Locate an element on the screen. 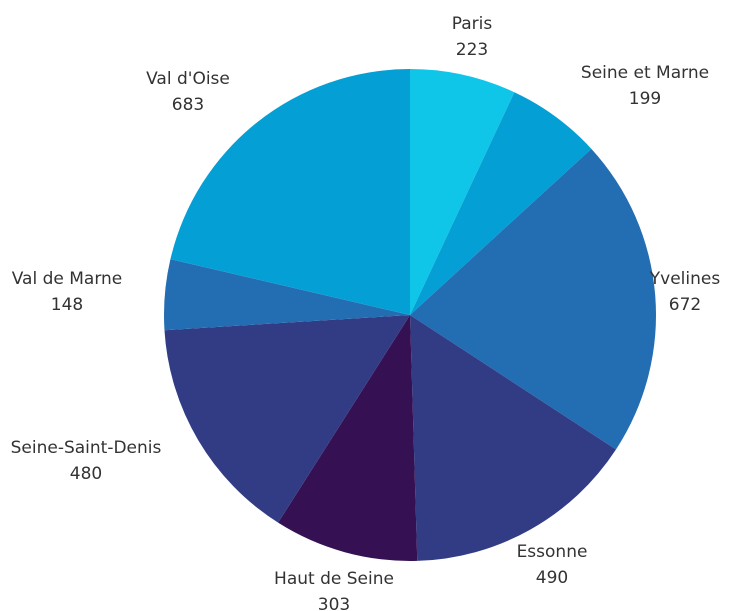  pie-slice-haut-de-seine is located at coordinates (348, 438).